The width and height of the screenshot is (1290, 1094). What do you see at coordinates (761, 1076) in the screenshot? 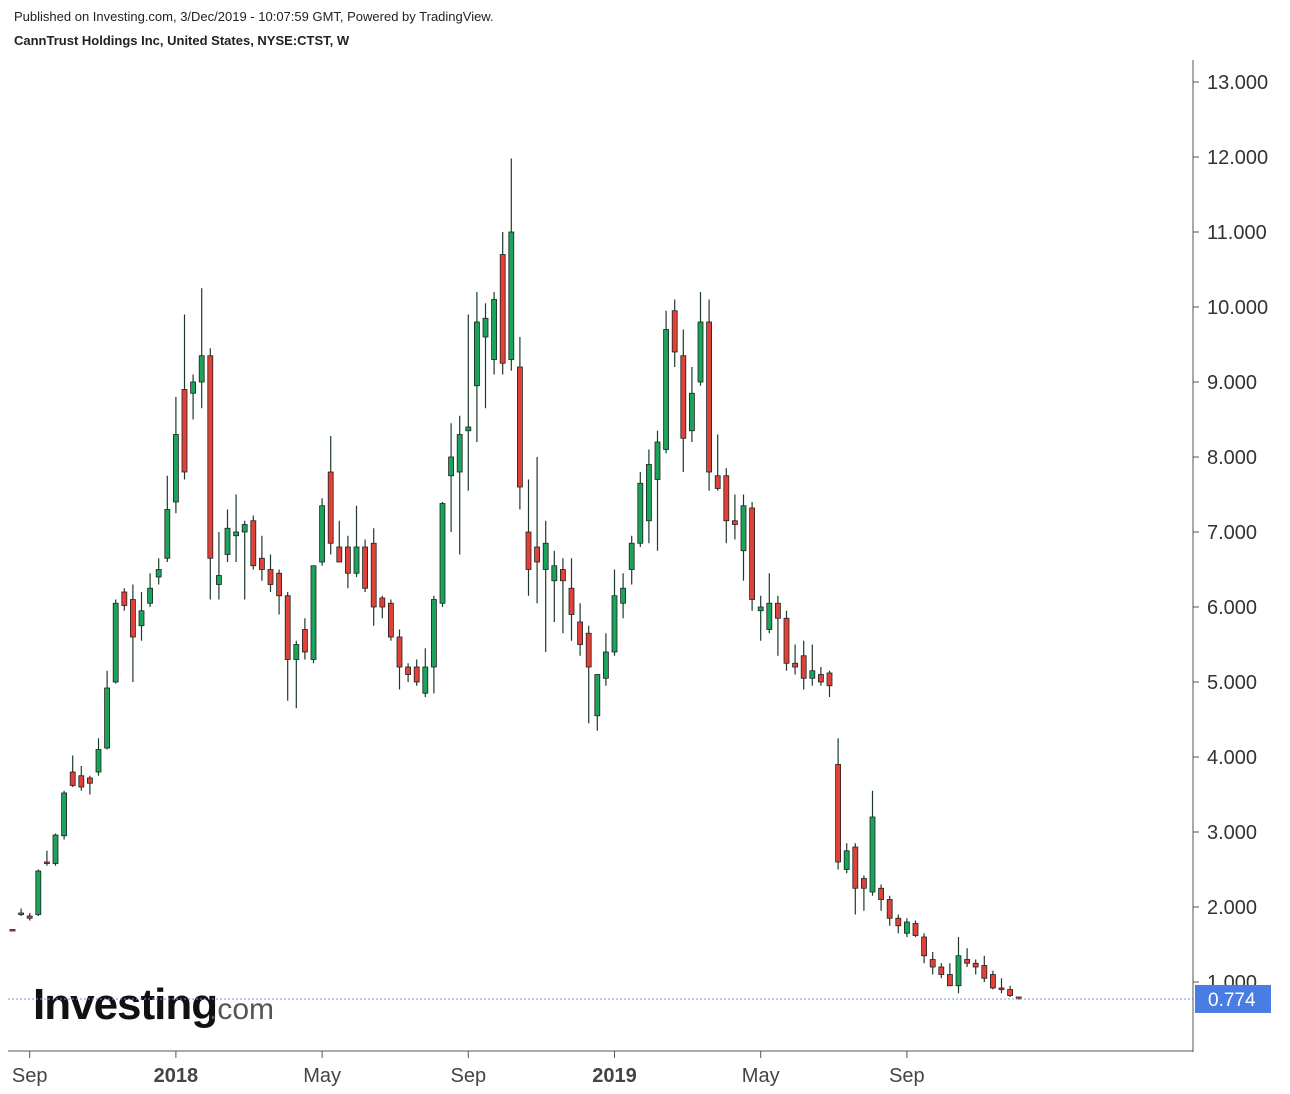
I see `x-tick-label: May` at bounding box center [761, 1076].